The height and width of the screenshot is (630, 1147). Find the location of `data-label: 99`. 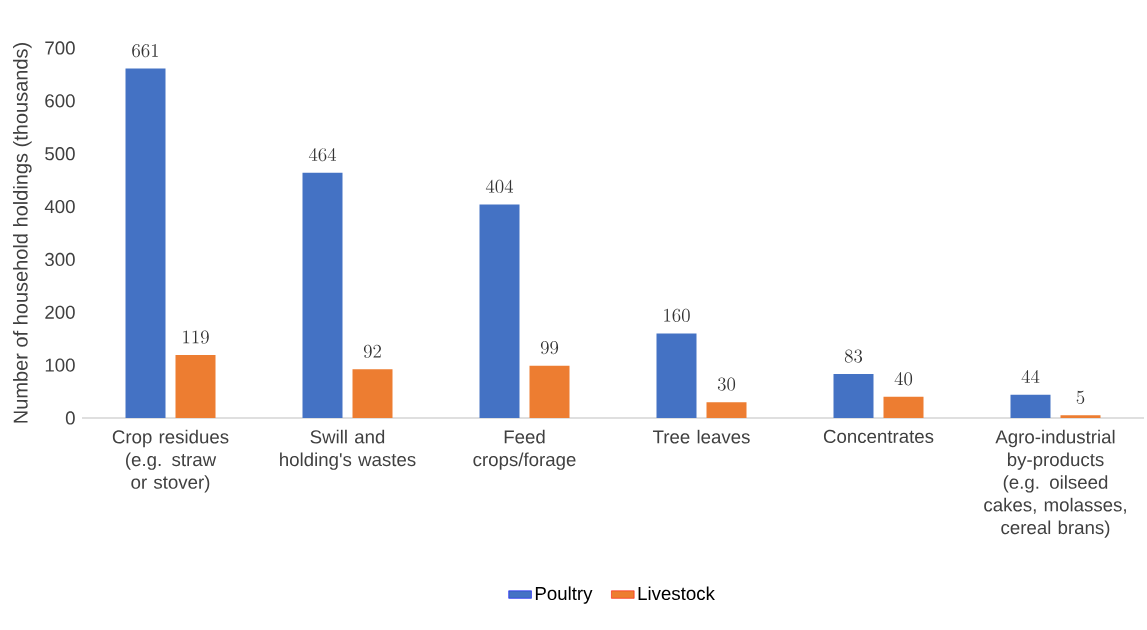

data-label: 99 is located at coordinates (549, 348).